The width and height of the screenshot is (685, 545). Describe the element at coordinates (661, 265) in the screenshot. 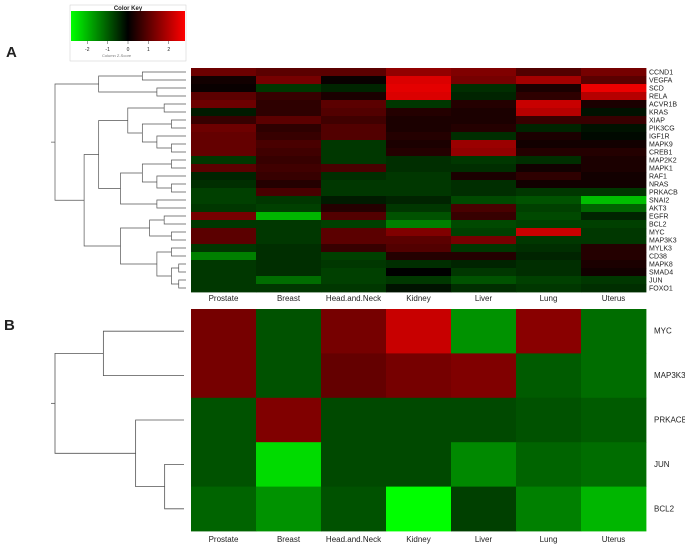

I see `row-label: MAPK8` at that location.